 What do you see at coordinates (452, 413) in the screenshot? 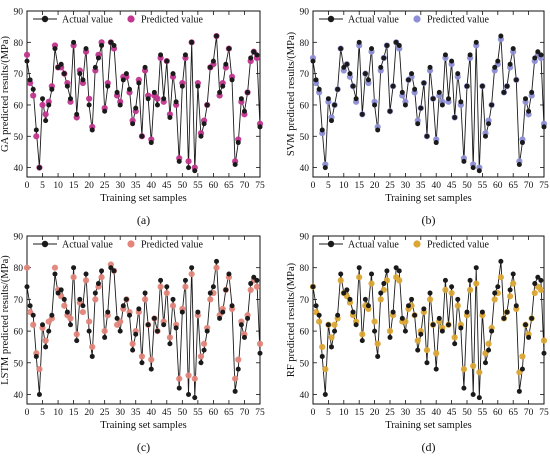
I see `x-tick-label: 45` at bounding box center [452, 413].